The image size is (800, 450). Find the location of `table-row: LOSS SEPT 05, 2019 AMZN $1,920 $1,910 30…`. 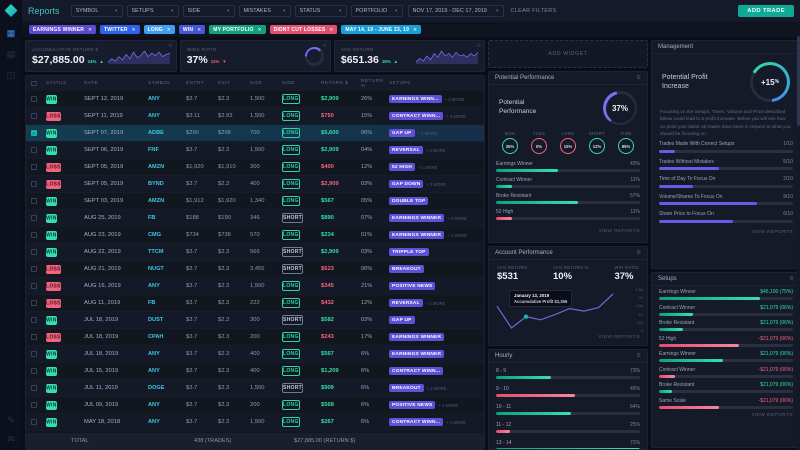

table-row: LOSS SEPT 05, 2019 AMZN $1,920 $1,910 30… is located at coordinates (255, 167).